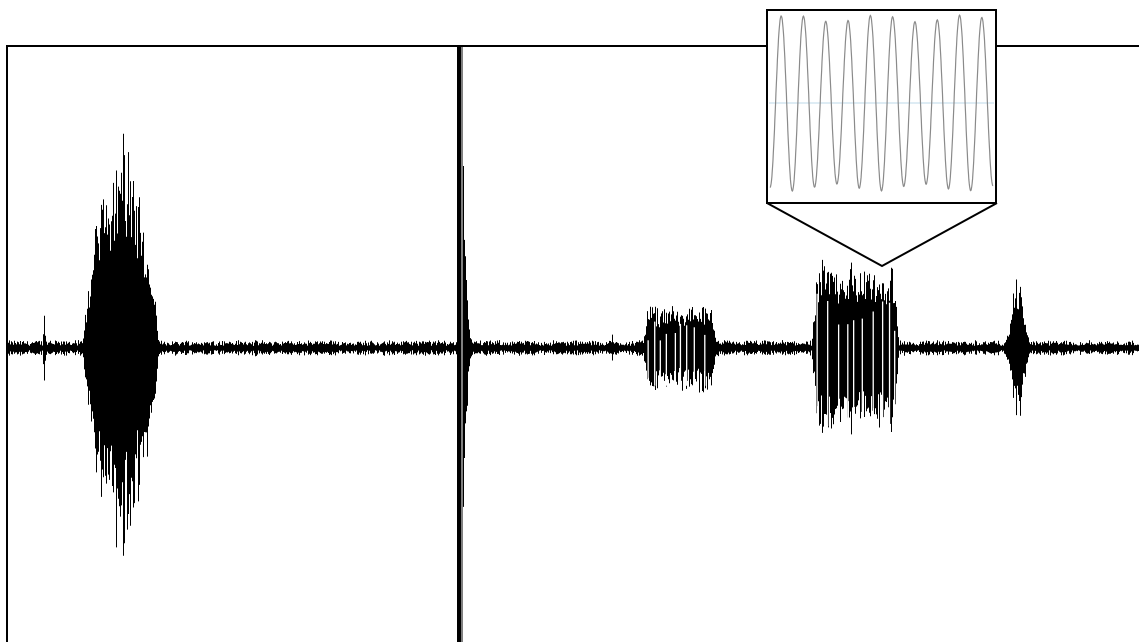  I want to click on zoom-inset, so click(882, 138).